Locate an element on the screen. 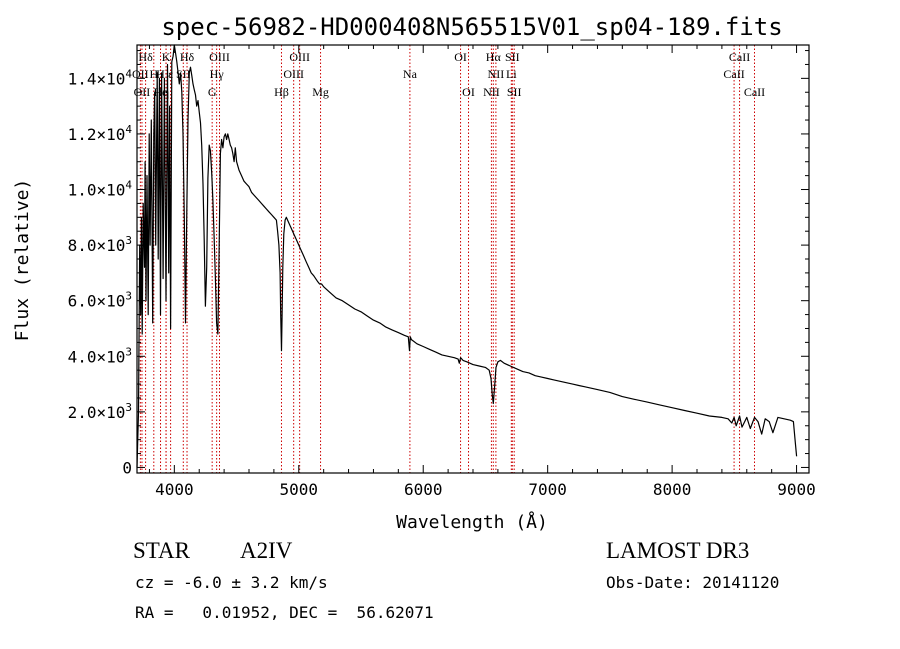 This screenshot has width=900, height=649. line-label-2-0: OII is located at coordinates (142, 92).